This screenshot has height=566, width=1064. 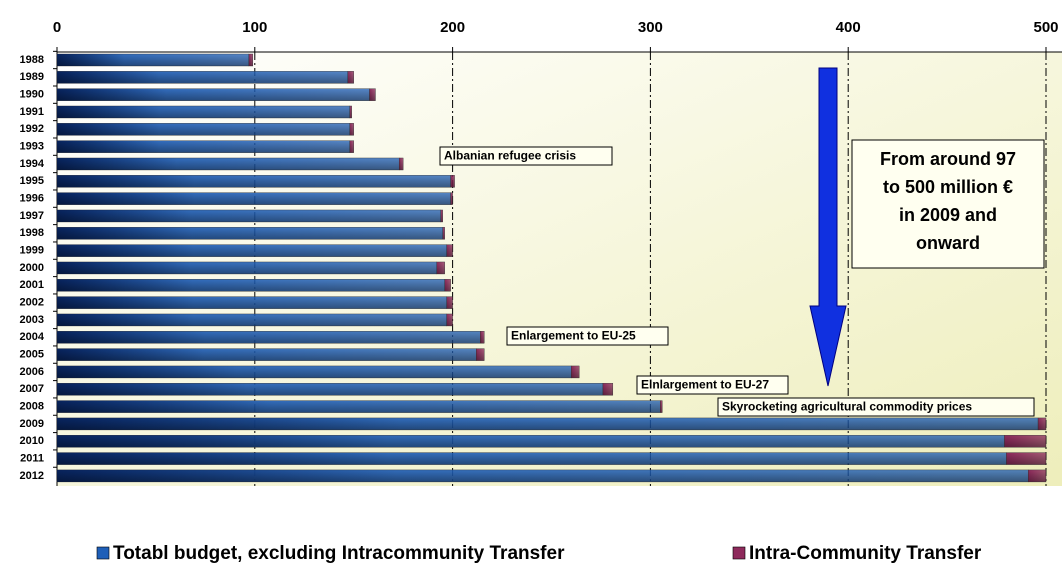 What do you see at coordinates (510, 156) in the screenshot?
I see `annotation: Albanian refugee crisis` at bounding box center [510, 156].